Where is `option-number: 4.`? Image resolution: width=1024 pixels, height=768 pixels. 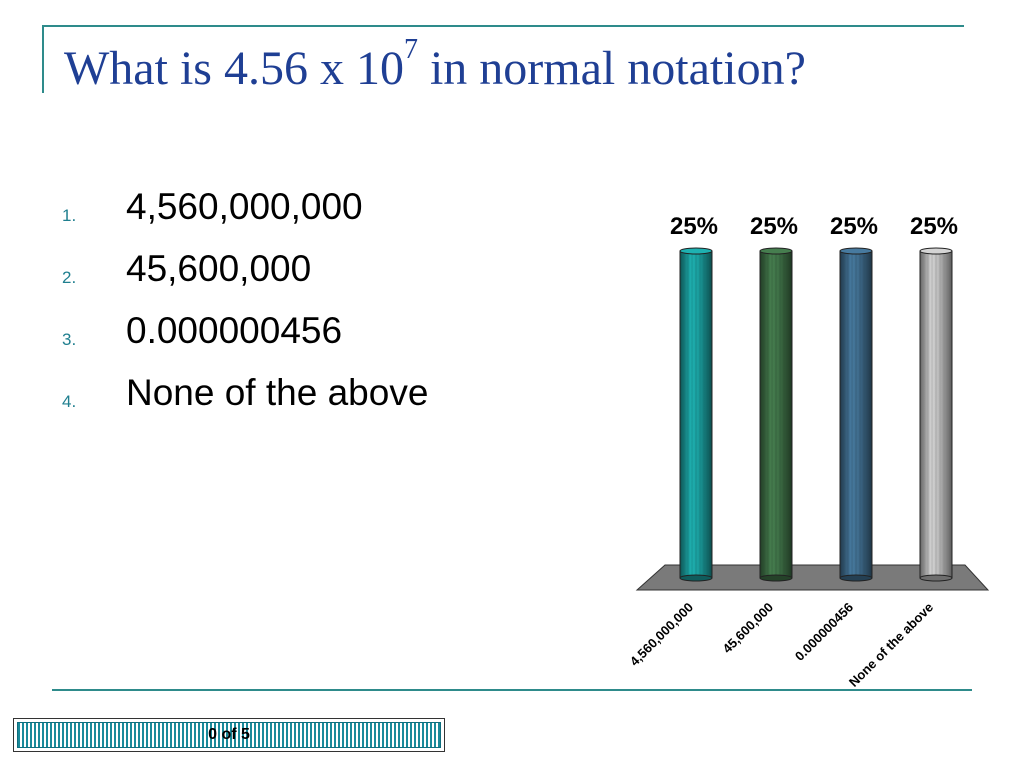
option-number: 4. is located at coordinates (69, 401).